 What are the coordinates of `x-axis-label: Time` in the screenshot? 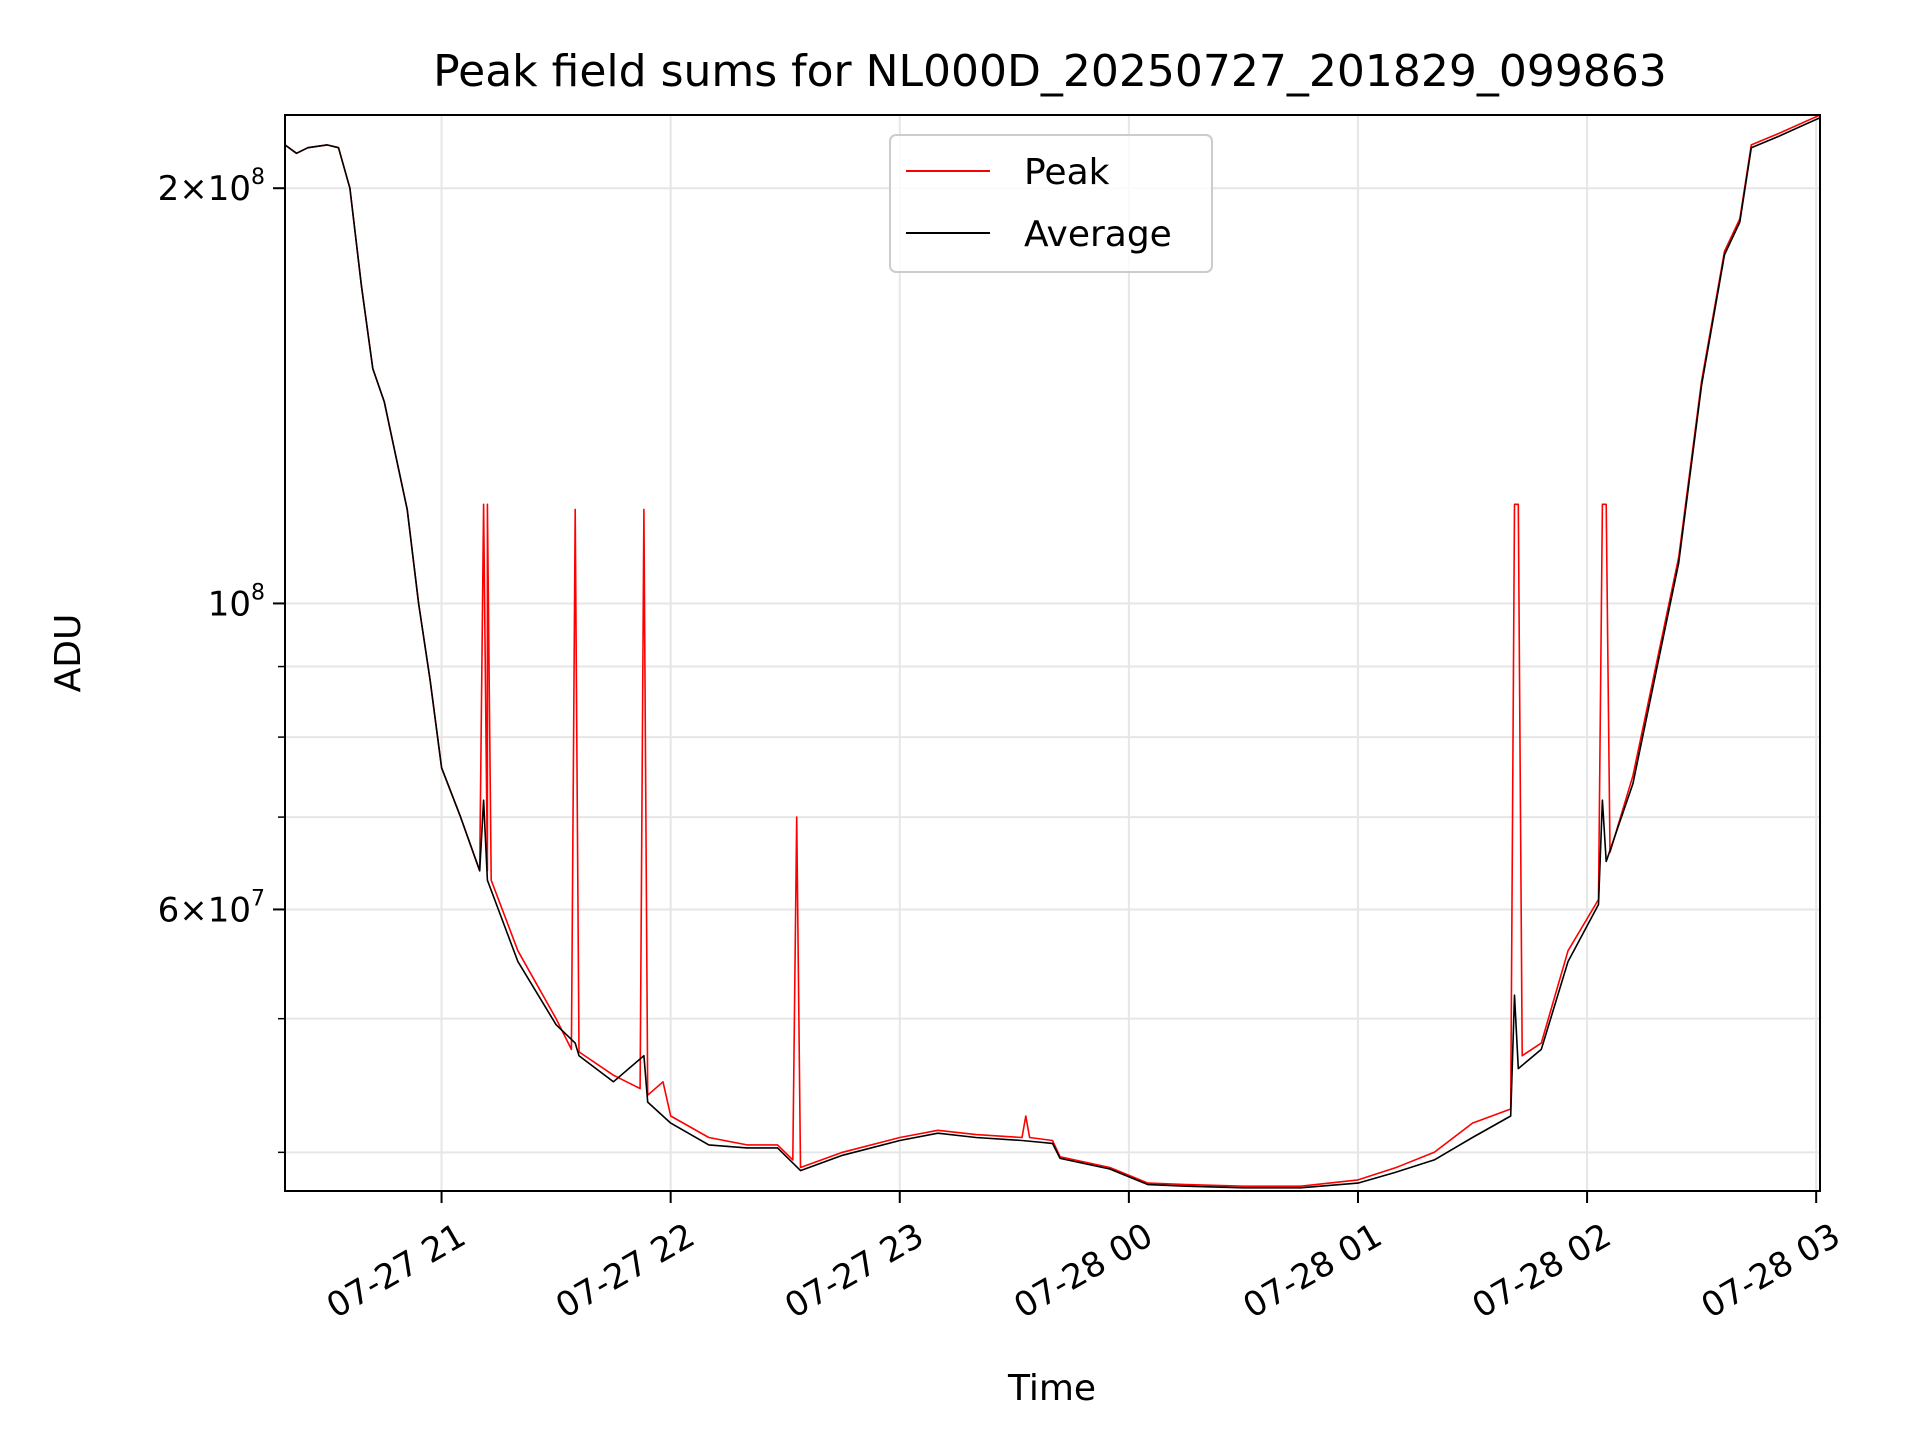 It's located at (1051, 1388).